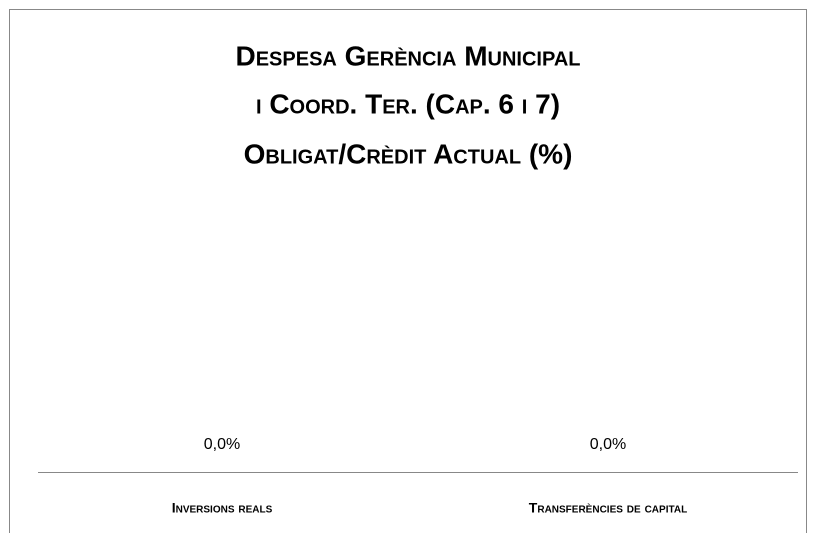 This screenshot has height=533, width=816. Describe the element at coordinates (408, 103) in the screenshot. I see `chart-title: i Coord. Ter. (Cap. 6 i 7)` at that location.